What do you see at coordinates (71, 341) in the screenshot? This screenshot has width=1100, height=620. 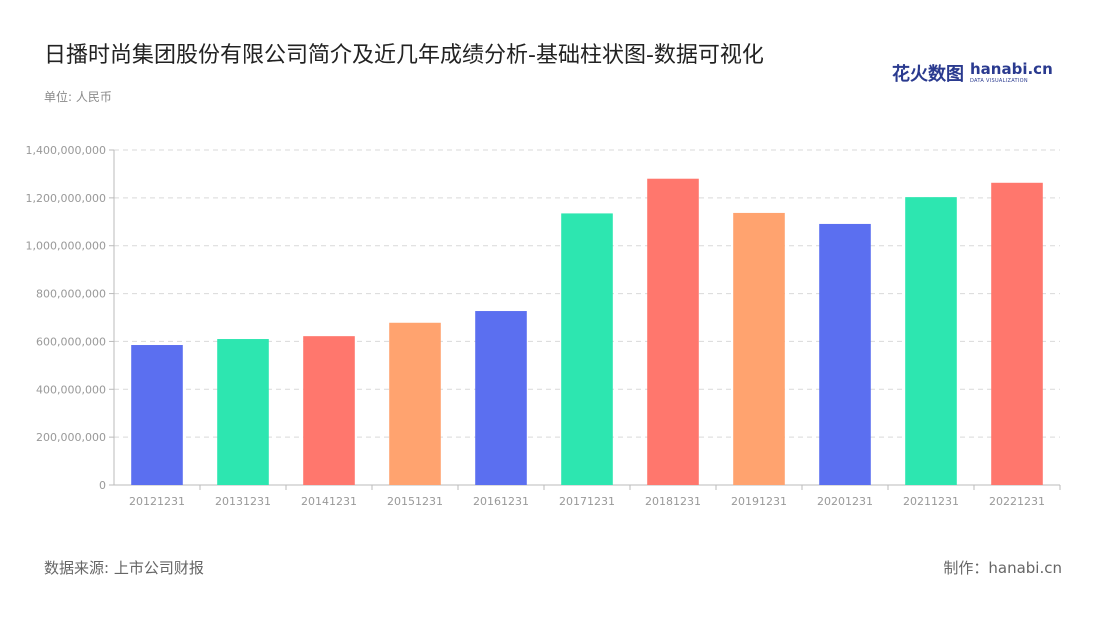 I see `y-tick-label: 600,000,000` at bounding box center [71, 341].